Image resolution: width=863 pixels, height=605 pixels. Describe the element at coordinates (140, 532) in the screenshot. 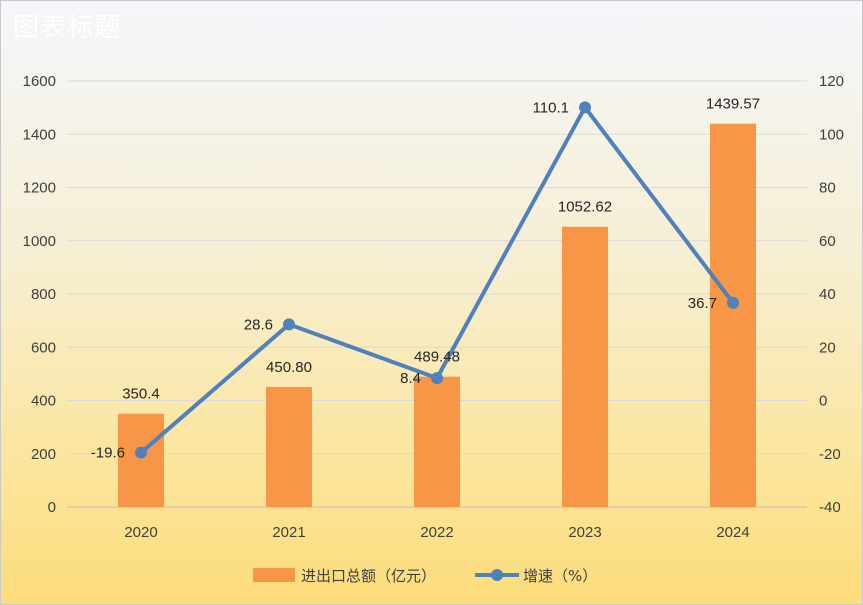

I see `x-tick-label: 2020` at that location.